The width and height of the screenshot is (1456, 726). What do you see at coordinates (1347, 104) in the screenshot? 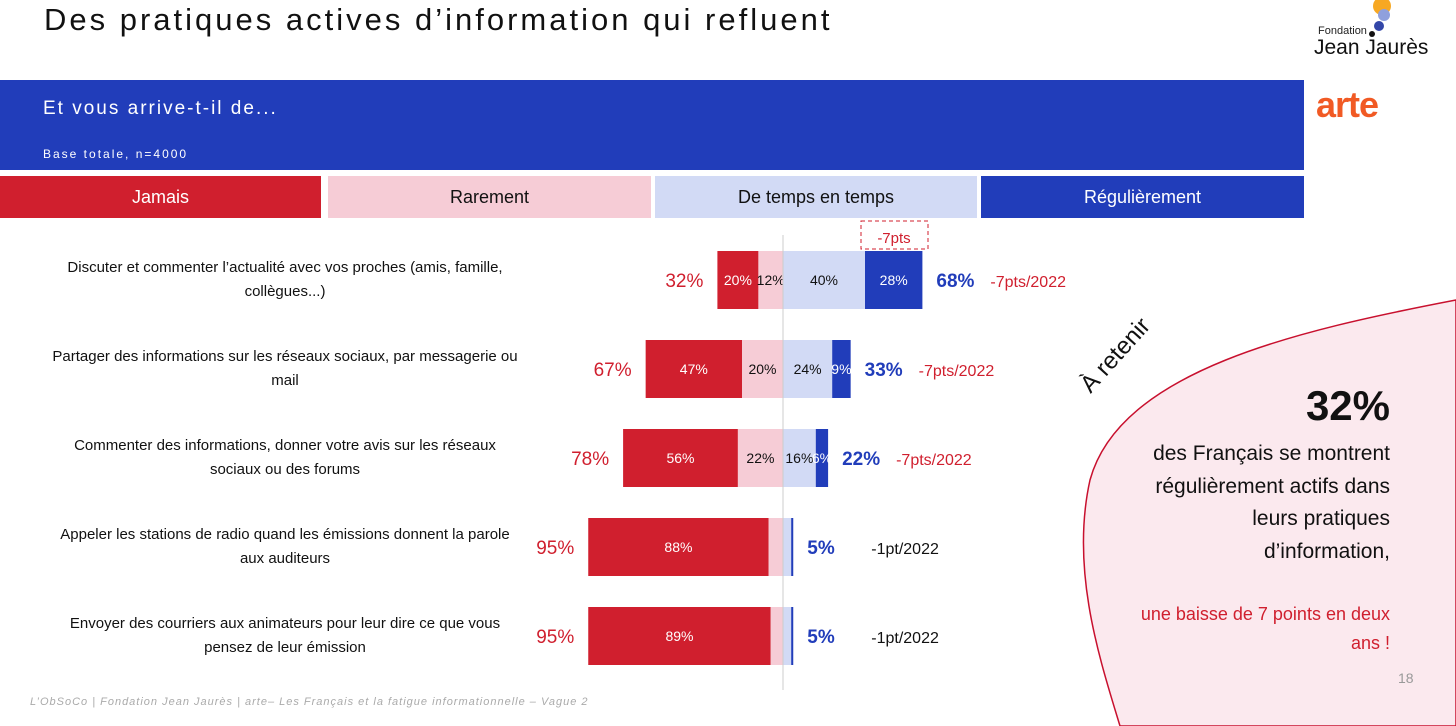
I see `arte-logo: arte` at bounding box center [1347, 104].